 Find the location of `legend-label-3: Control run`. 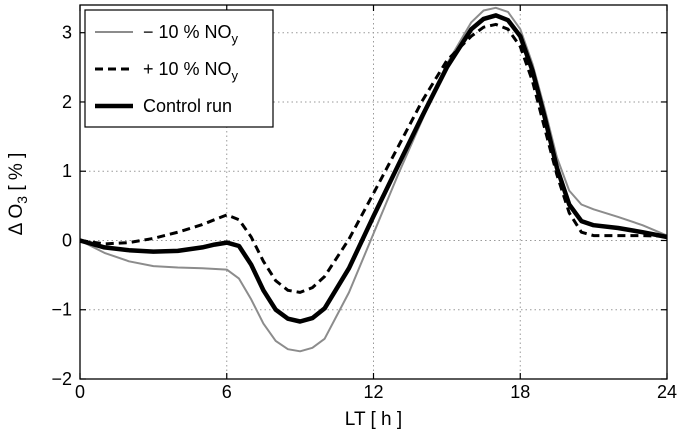

legend-label-3: Control run is located at coordinates (187, 106).